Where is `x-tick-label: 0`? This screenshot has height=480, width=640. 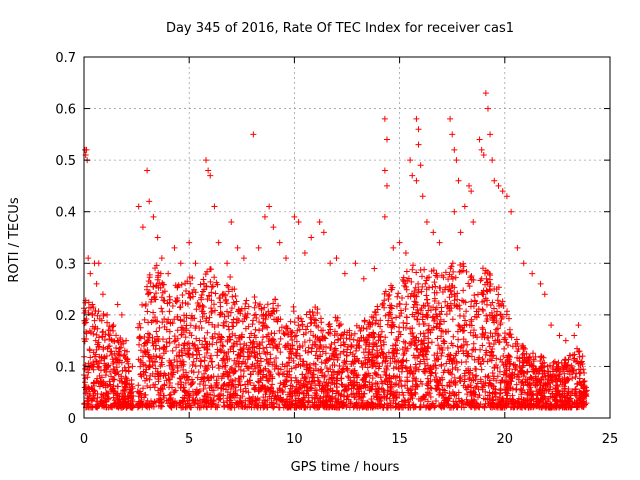 x-tick-label: 0 is located at coordinates (84, 439).